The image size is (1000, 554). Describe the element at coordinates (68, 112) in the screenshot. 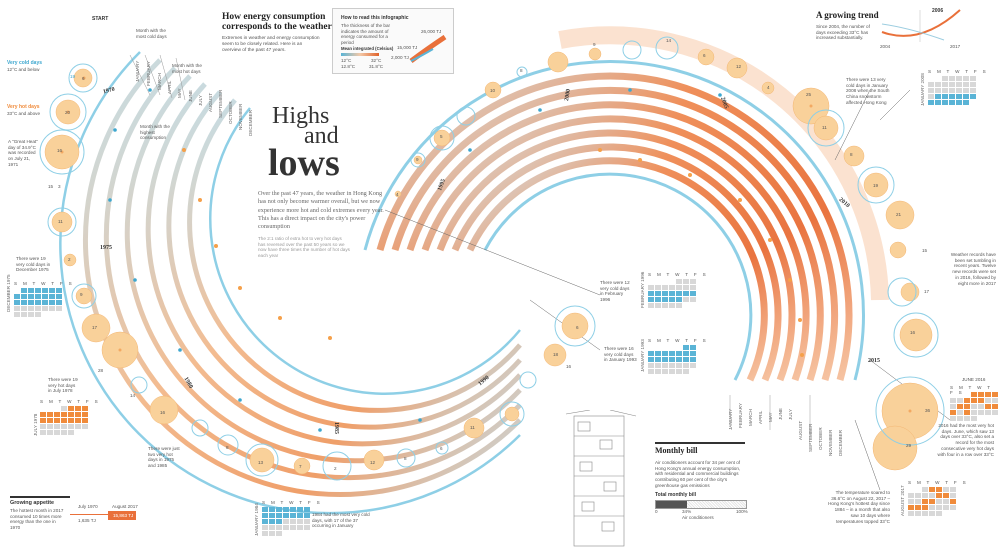

I see `bubble-count: 20` at that location.